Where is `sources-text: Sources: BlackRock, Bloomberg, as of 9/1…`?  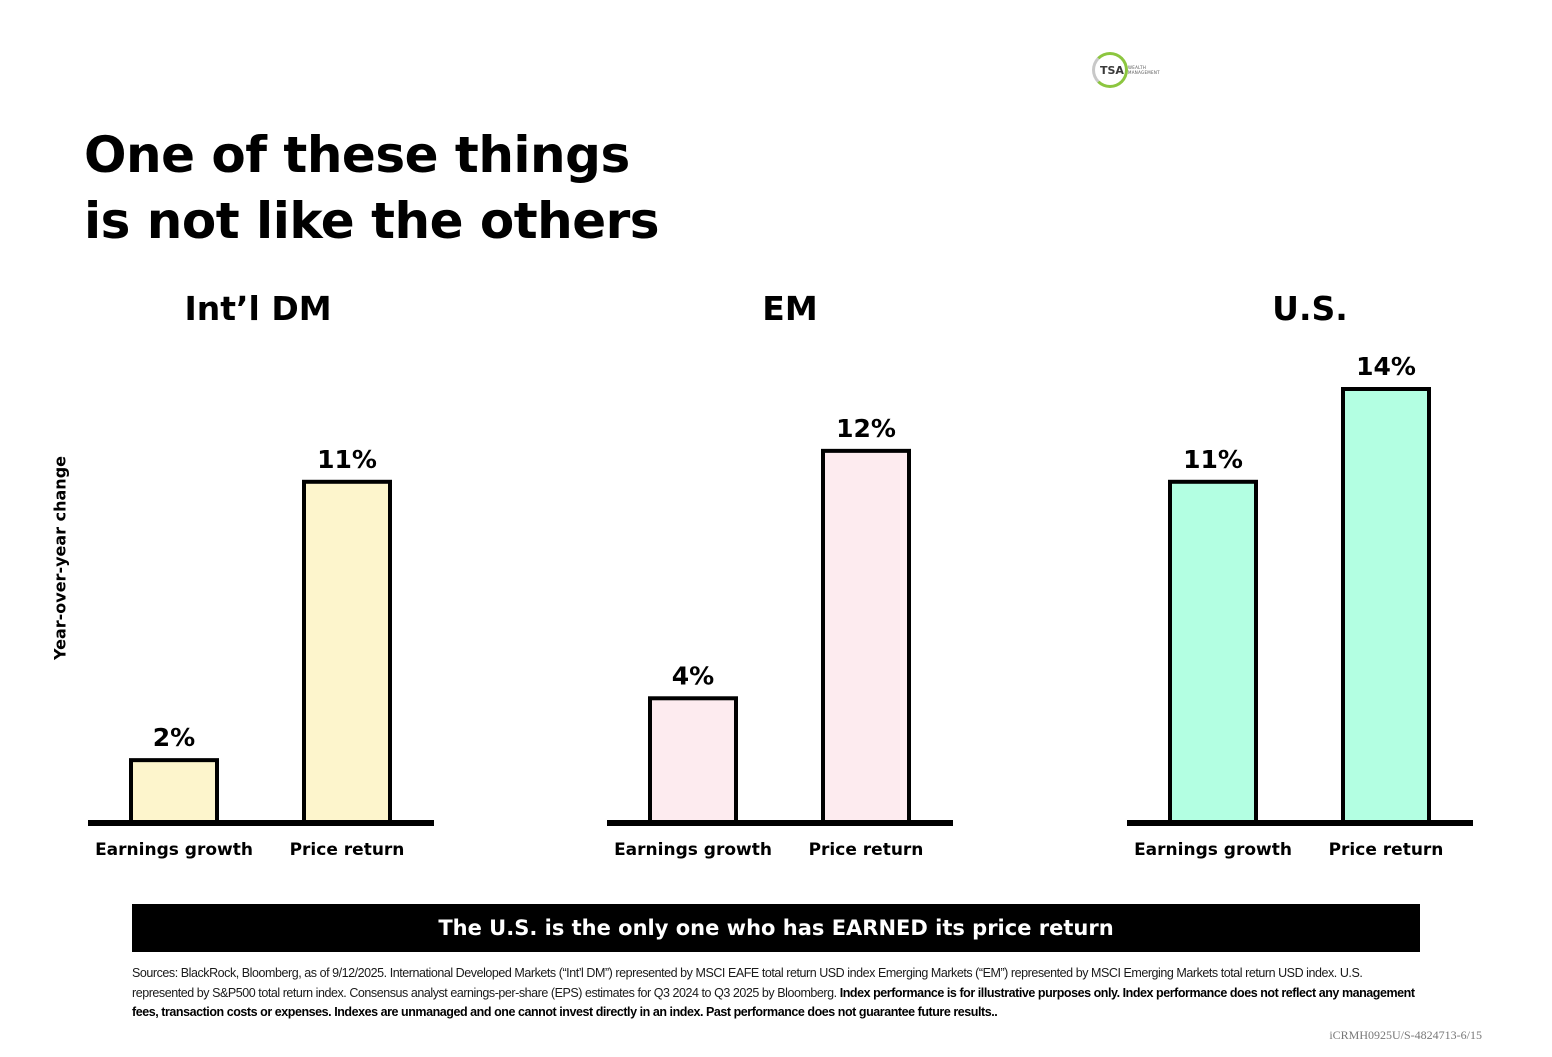
sources-text: Sources: BlackRock, Bloomberg, as of 9/1… is located at coordinates (747, 983).